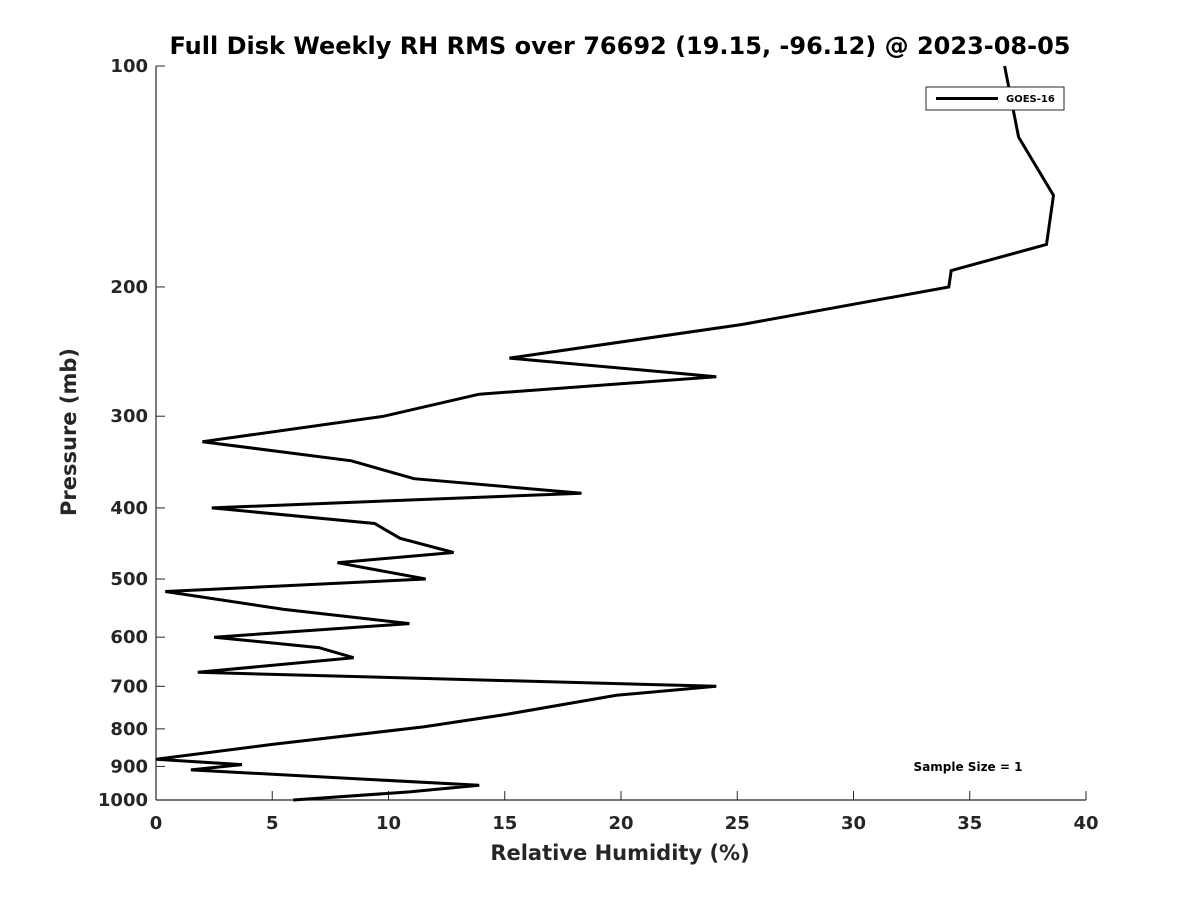  What do you see at coordinates (969, 823) in the screenshot?
I see `x-tick-label: 35` at bounding box center [969, 823].